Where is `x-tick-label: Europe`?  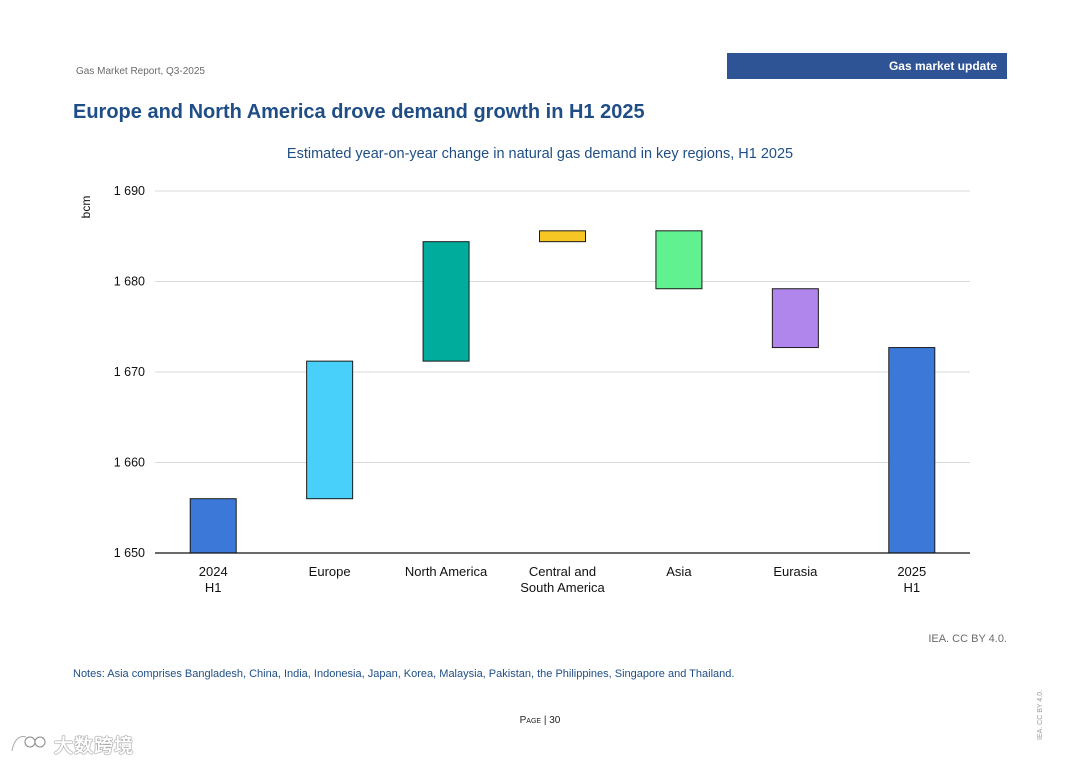 x-tick-label: Europe is located at coordinates (330, 571).